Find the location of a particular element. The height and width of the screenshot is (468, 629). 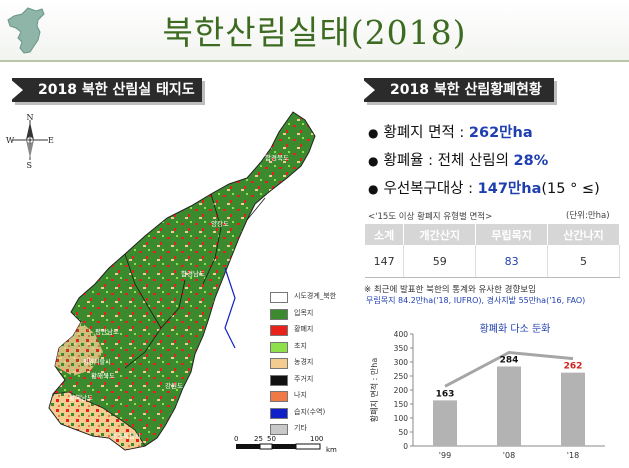

table-cell: 59 is located at coordinates (440, 261).